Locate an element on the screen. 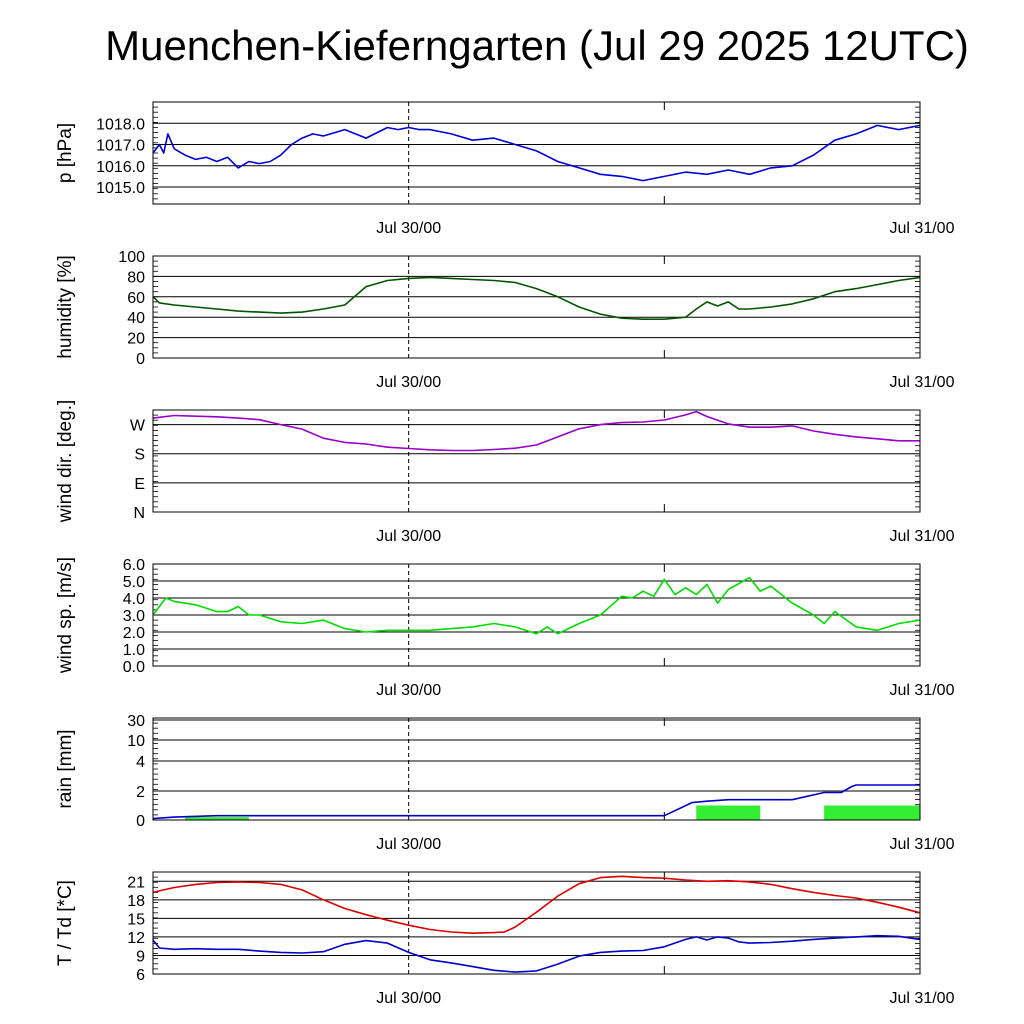 This screenshot has width=1024, height=1024. y-tick-label: 10 is located at coordinates (136, 741).